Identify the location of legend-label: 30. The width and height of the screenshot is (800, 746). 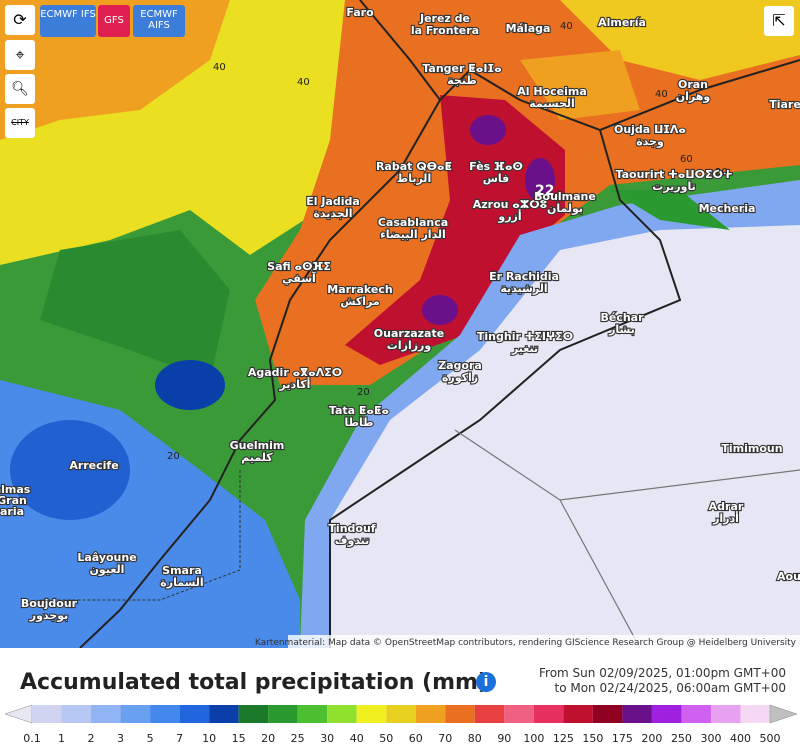
(327, 738).